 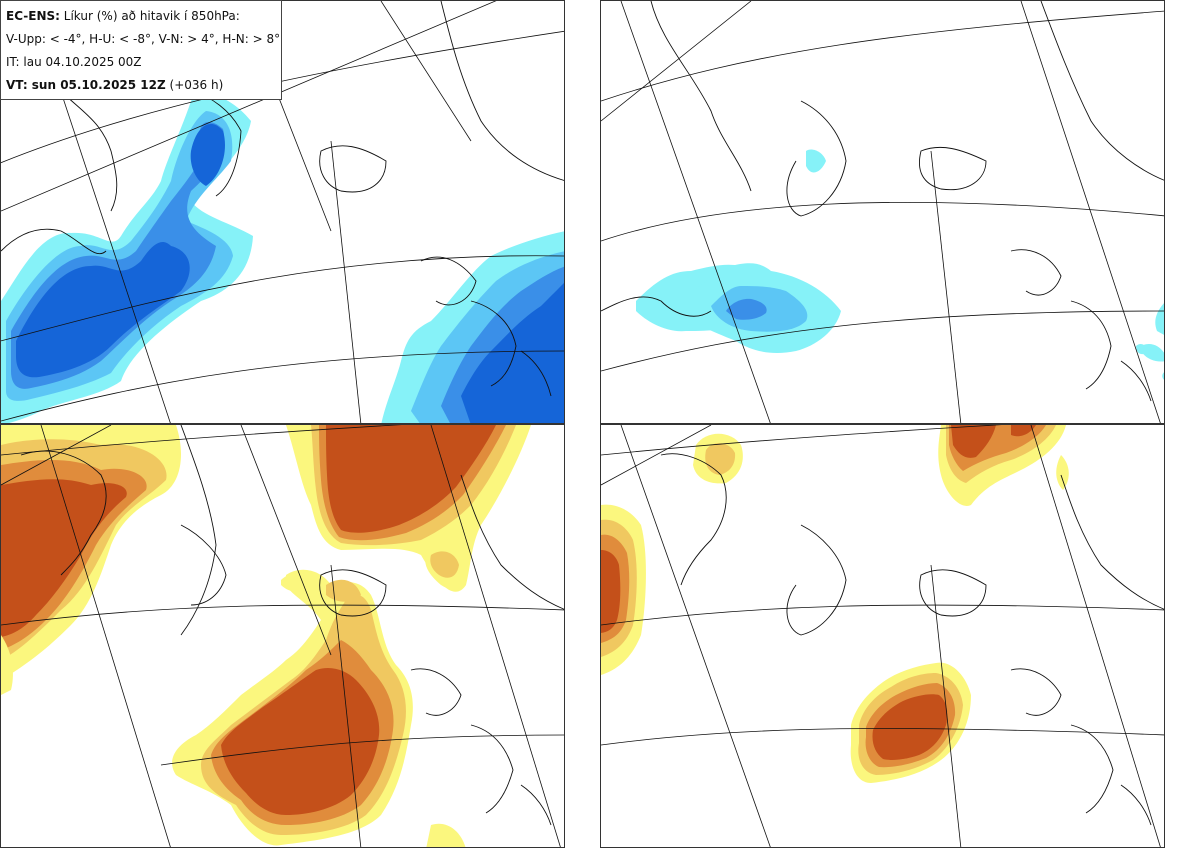 I want to click on title-line: EC-ENS: Líkur (%) að hitavik í 850hPa:, so click(x=141, y=16).